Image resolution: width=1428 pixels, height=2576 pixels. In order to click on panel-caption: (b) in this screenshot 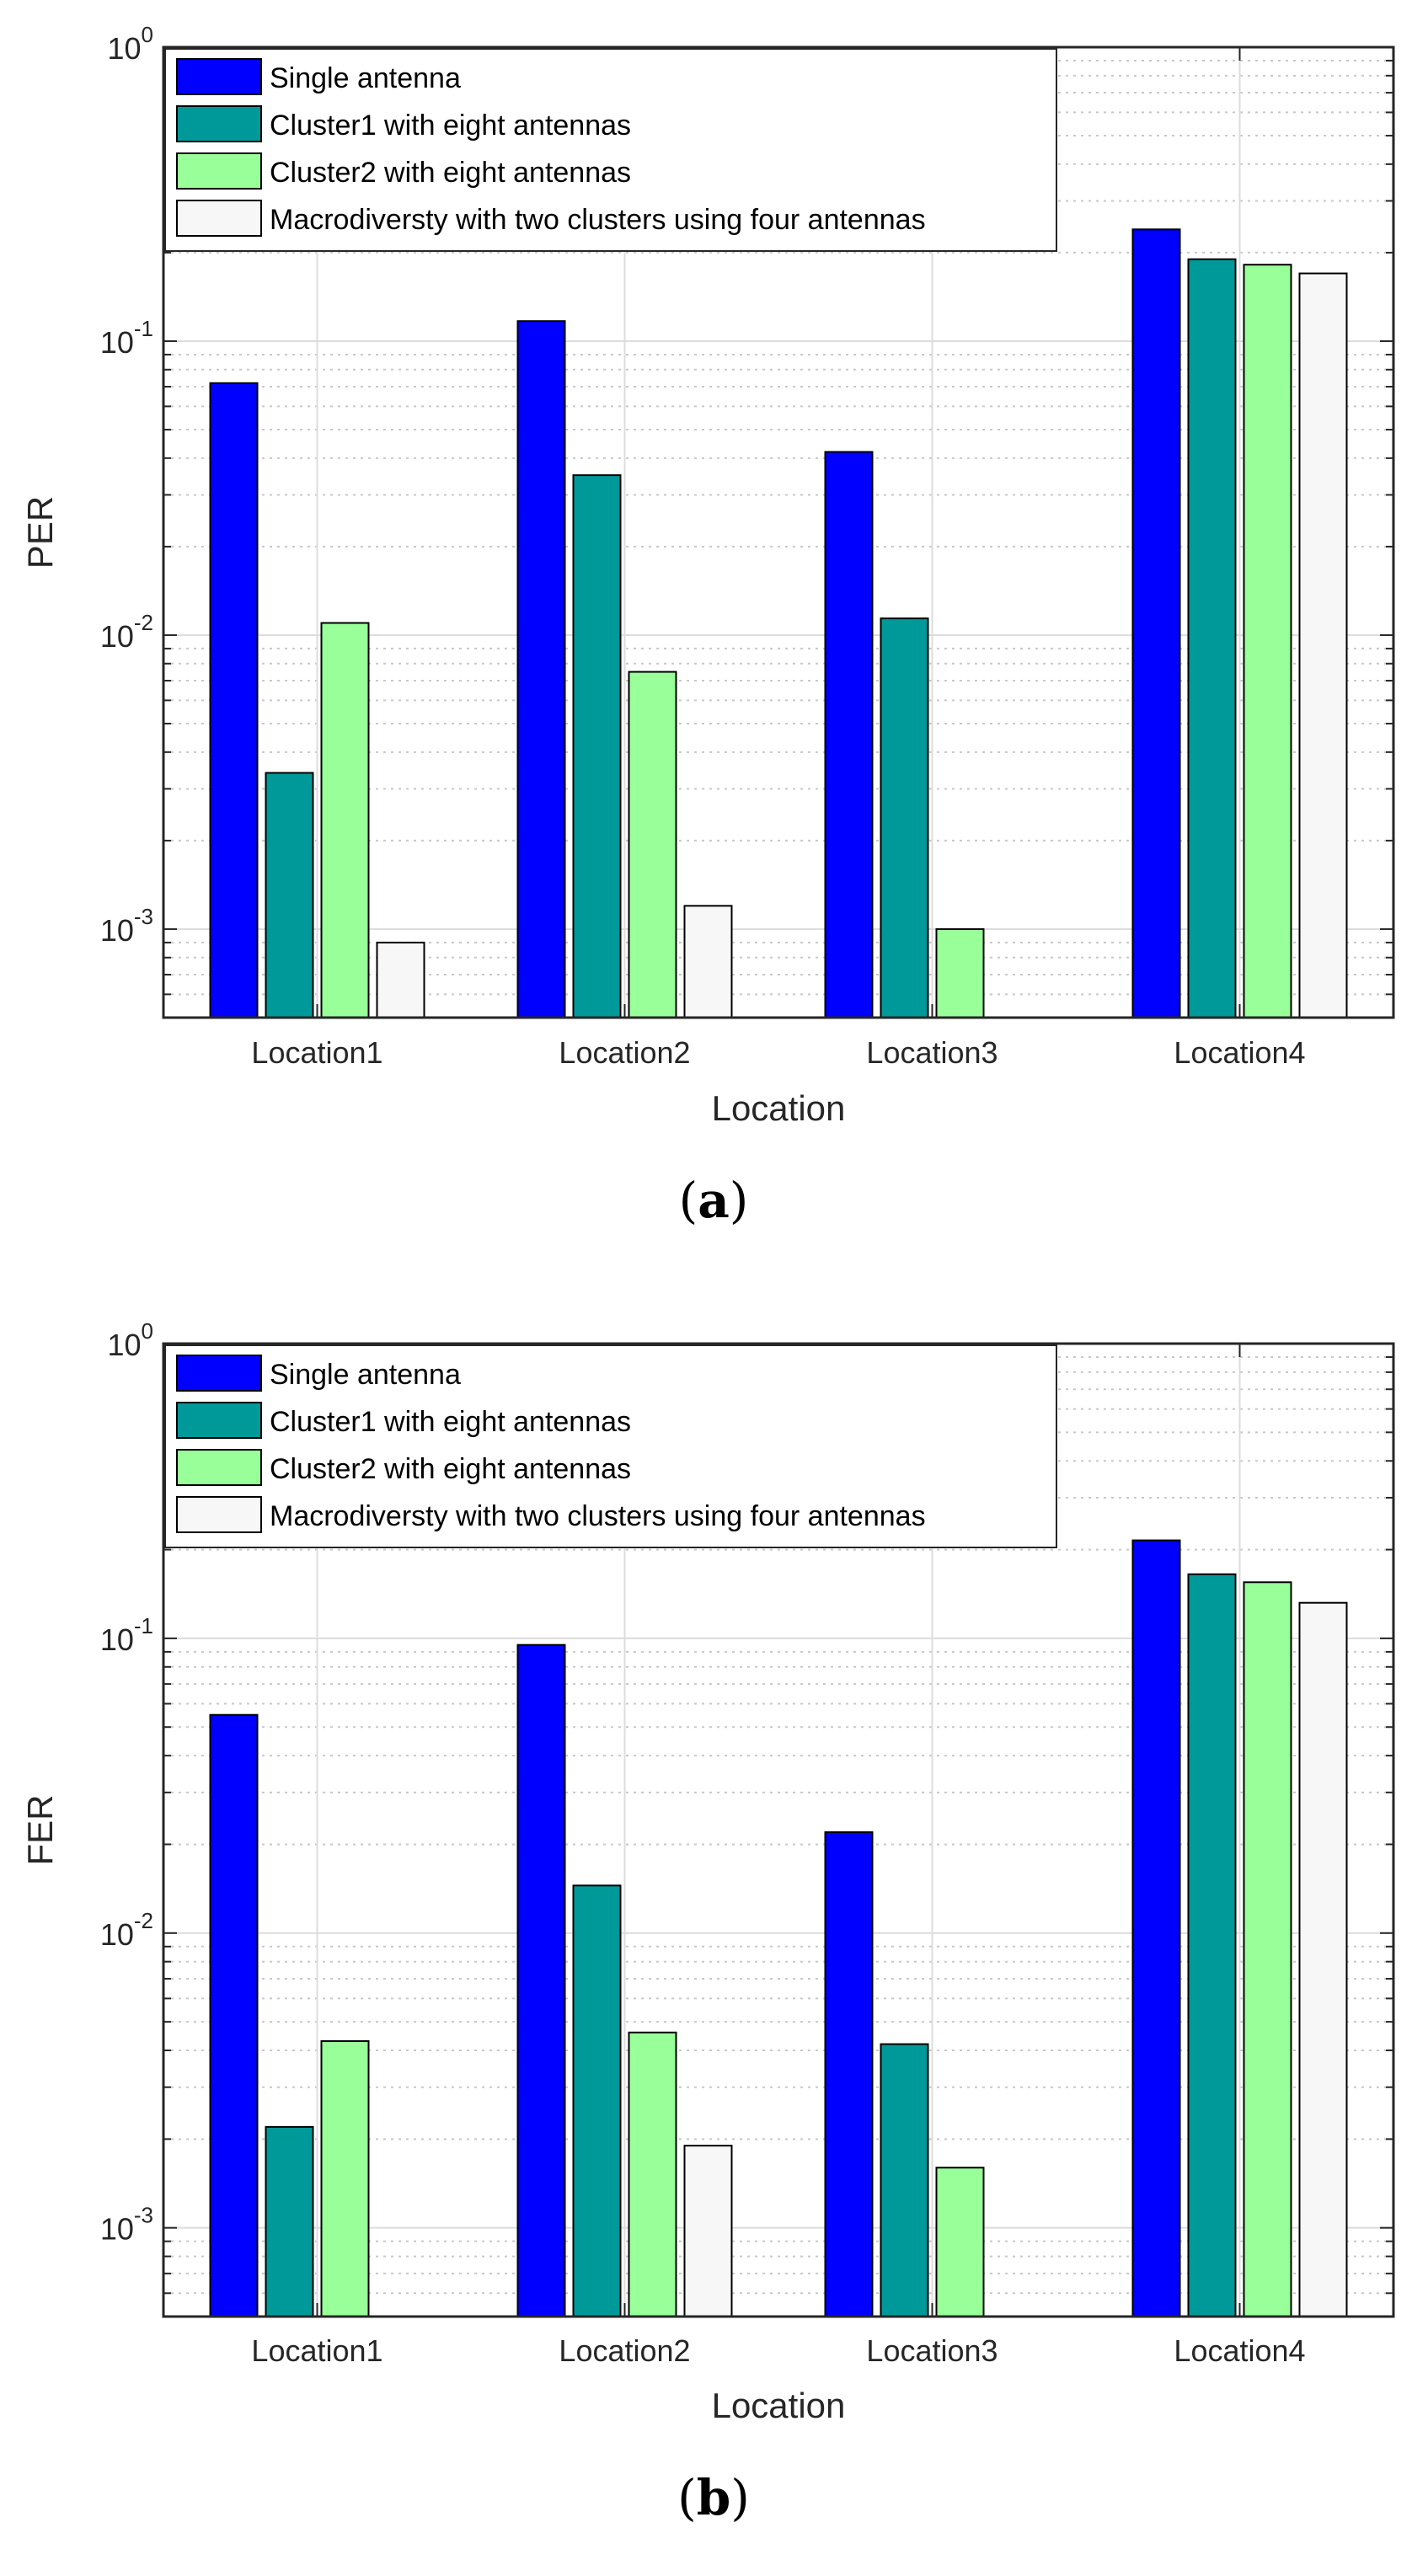, I will do `click(714, 2497)`.